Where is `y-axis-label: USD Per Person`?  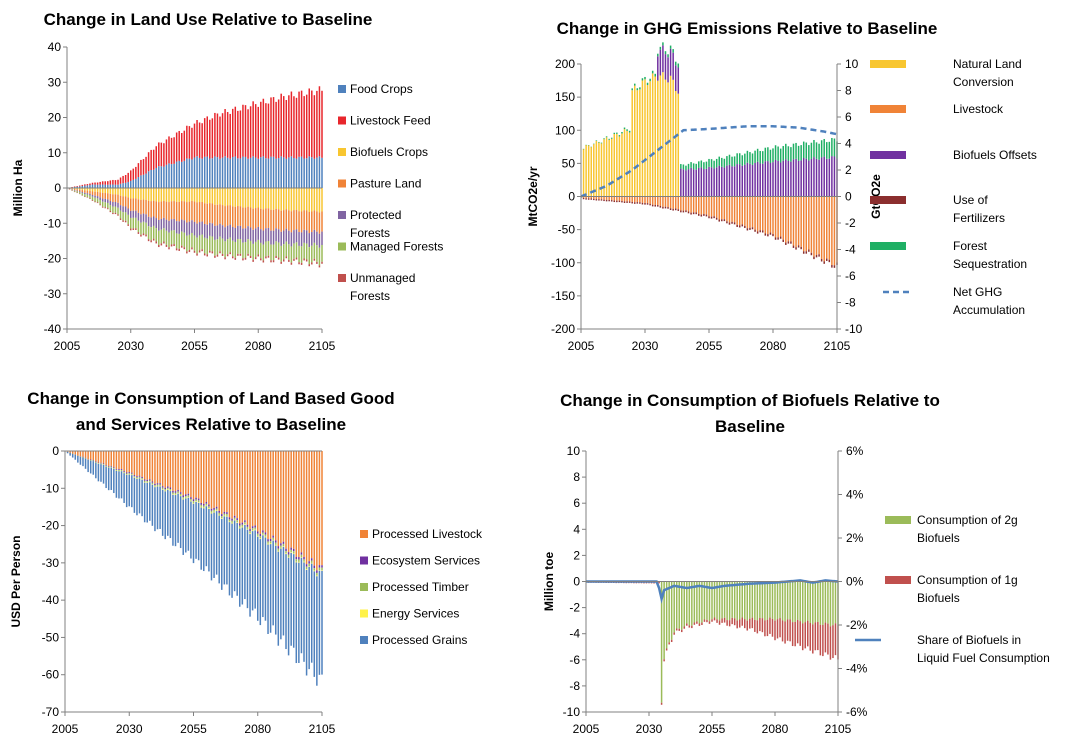 y-axis-label: USD Per Person is located at coordinates (16, 581).